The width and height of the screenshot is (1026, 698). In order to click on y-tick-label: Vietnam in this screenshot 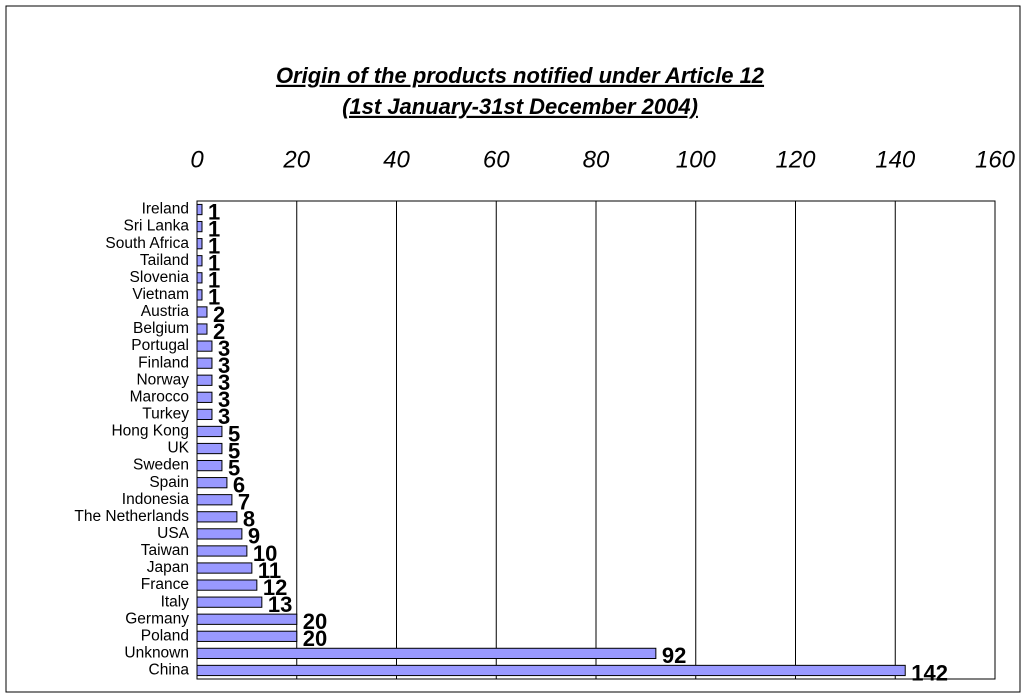, I will do `click(160, 294)`.